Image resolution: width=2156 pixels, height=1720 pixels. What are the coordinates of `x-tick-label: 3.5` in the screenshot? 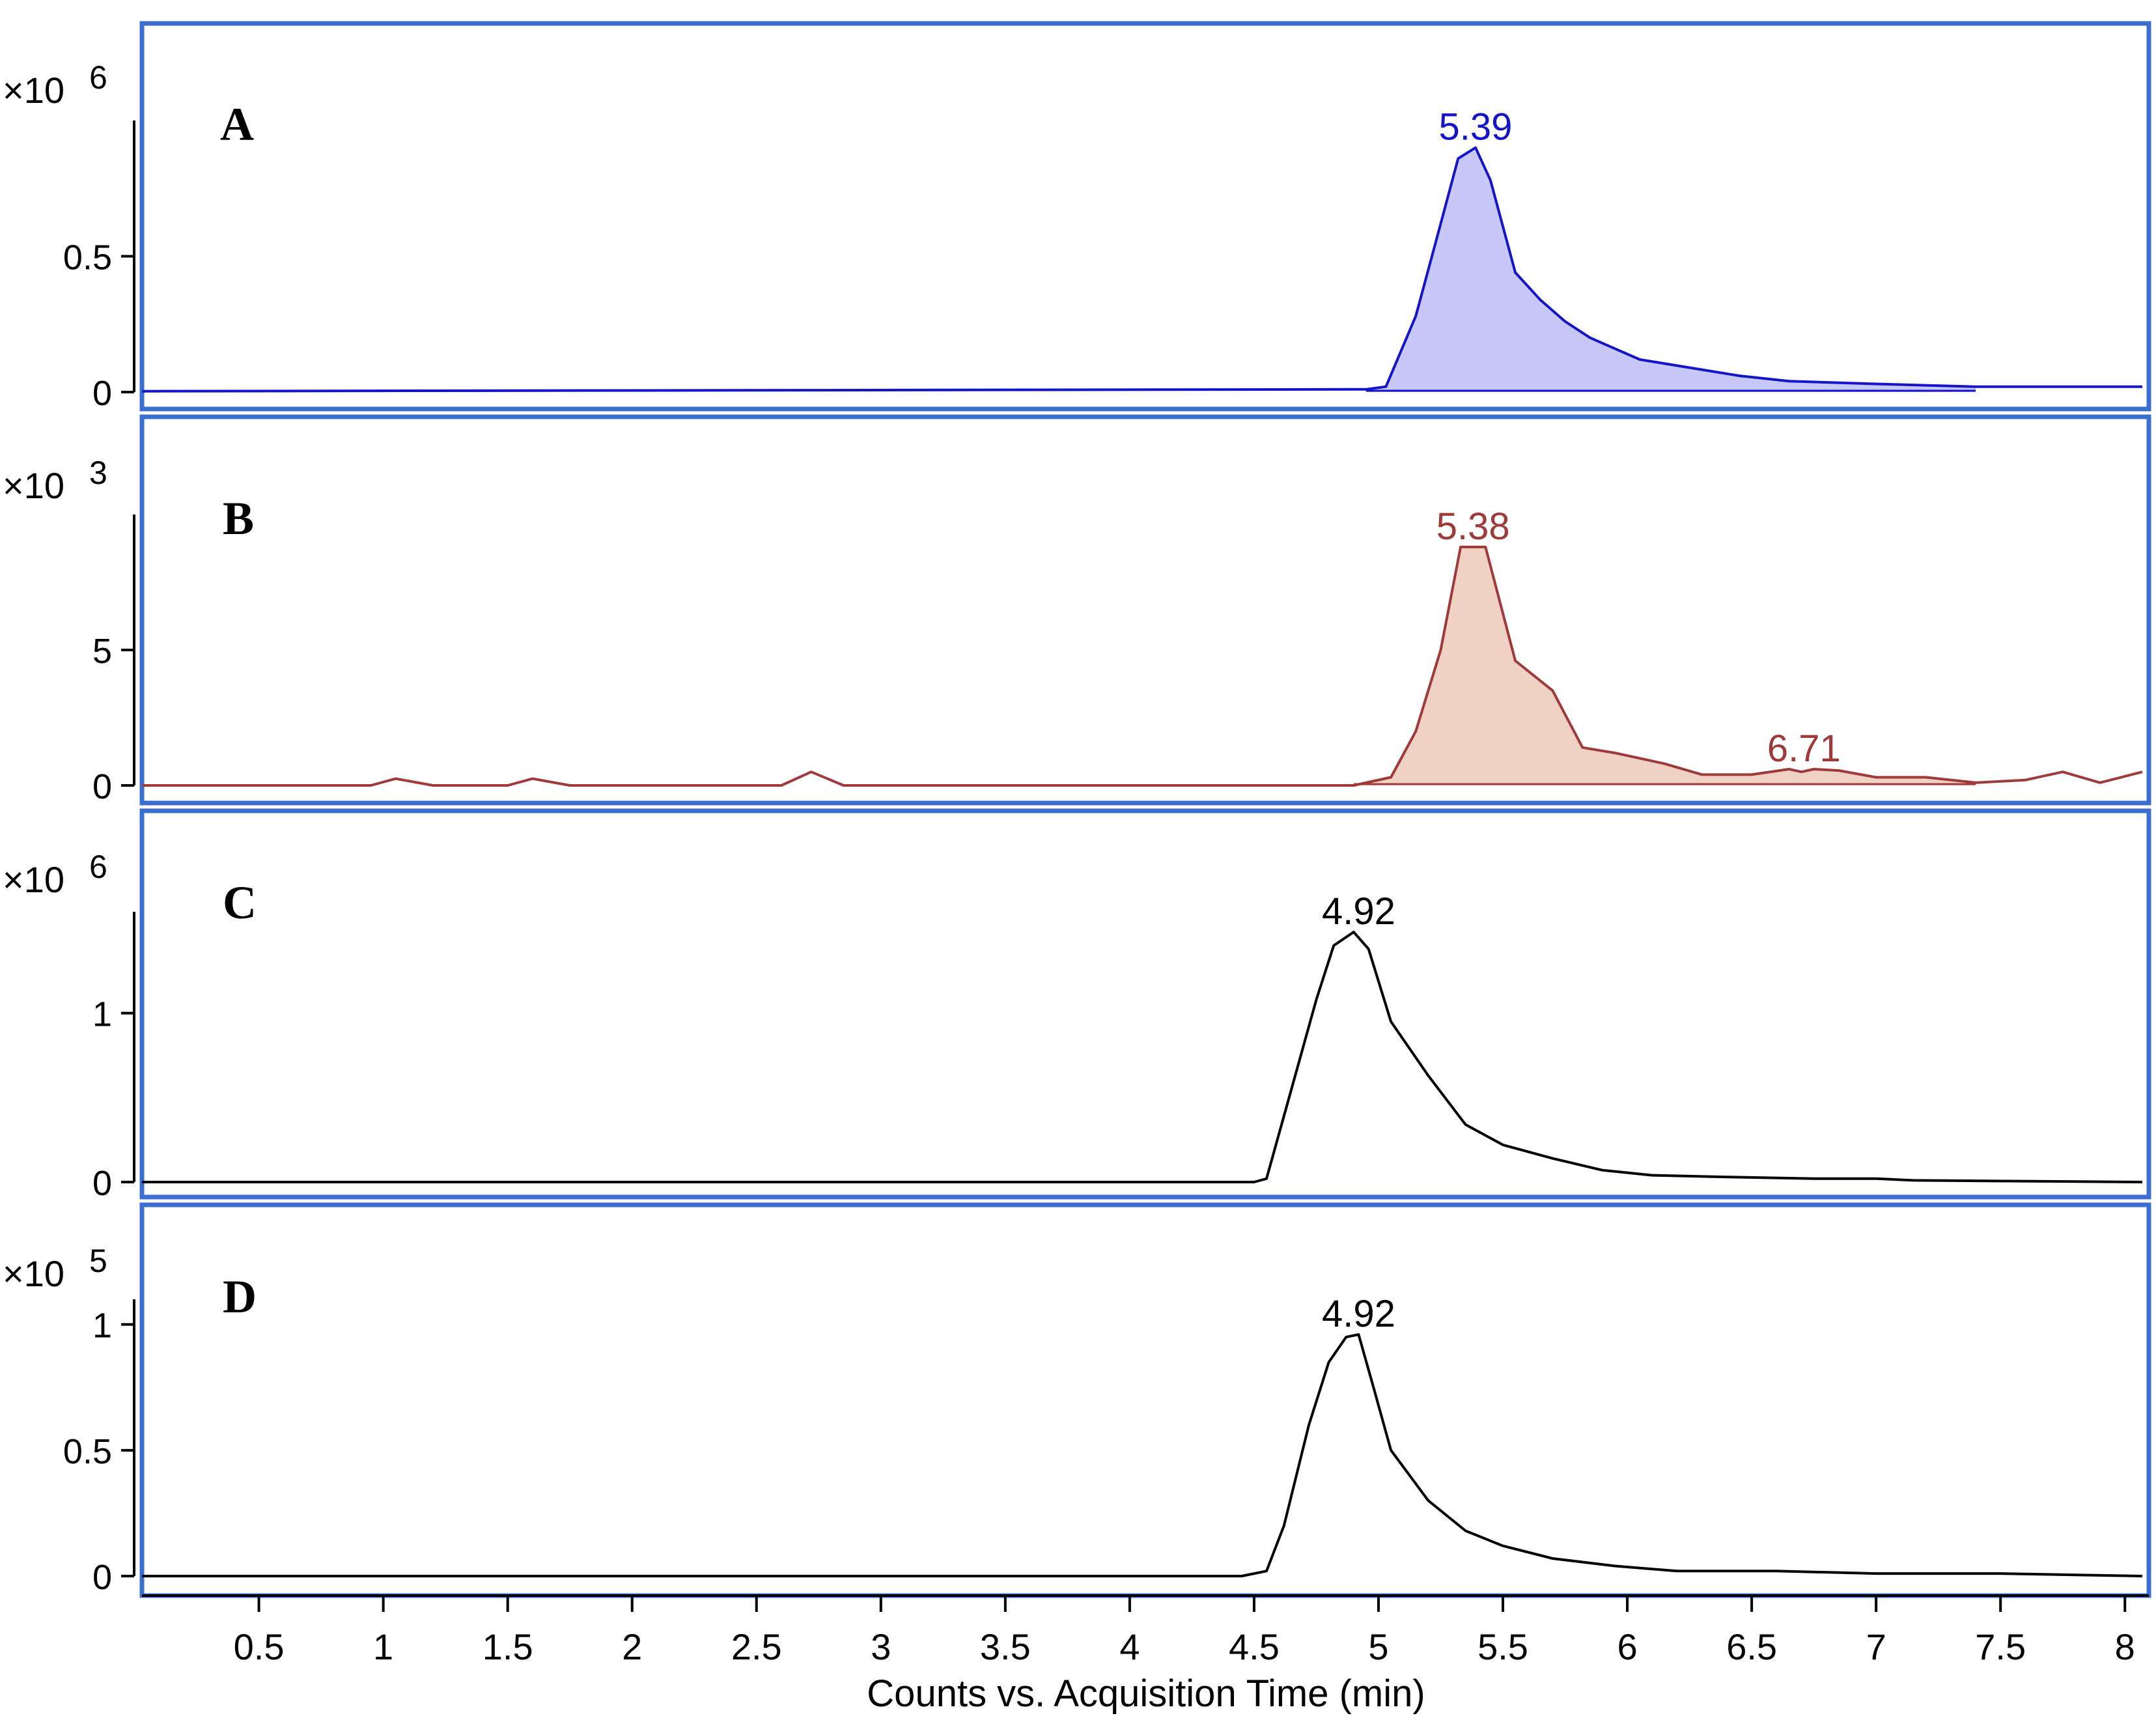 It's located at (1006, 1646).